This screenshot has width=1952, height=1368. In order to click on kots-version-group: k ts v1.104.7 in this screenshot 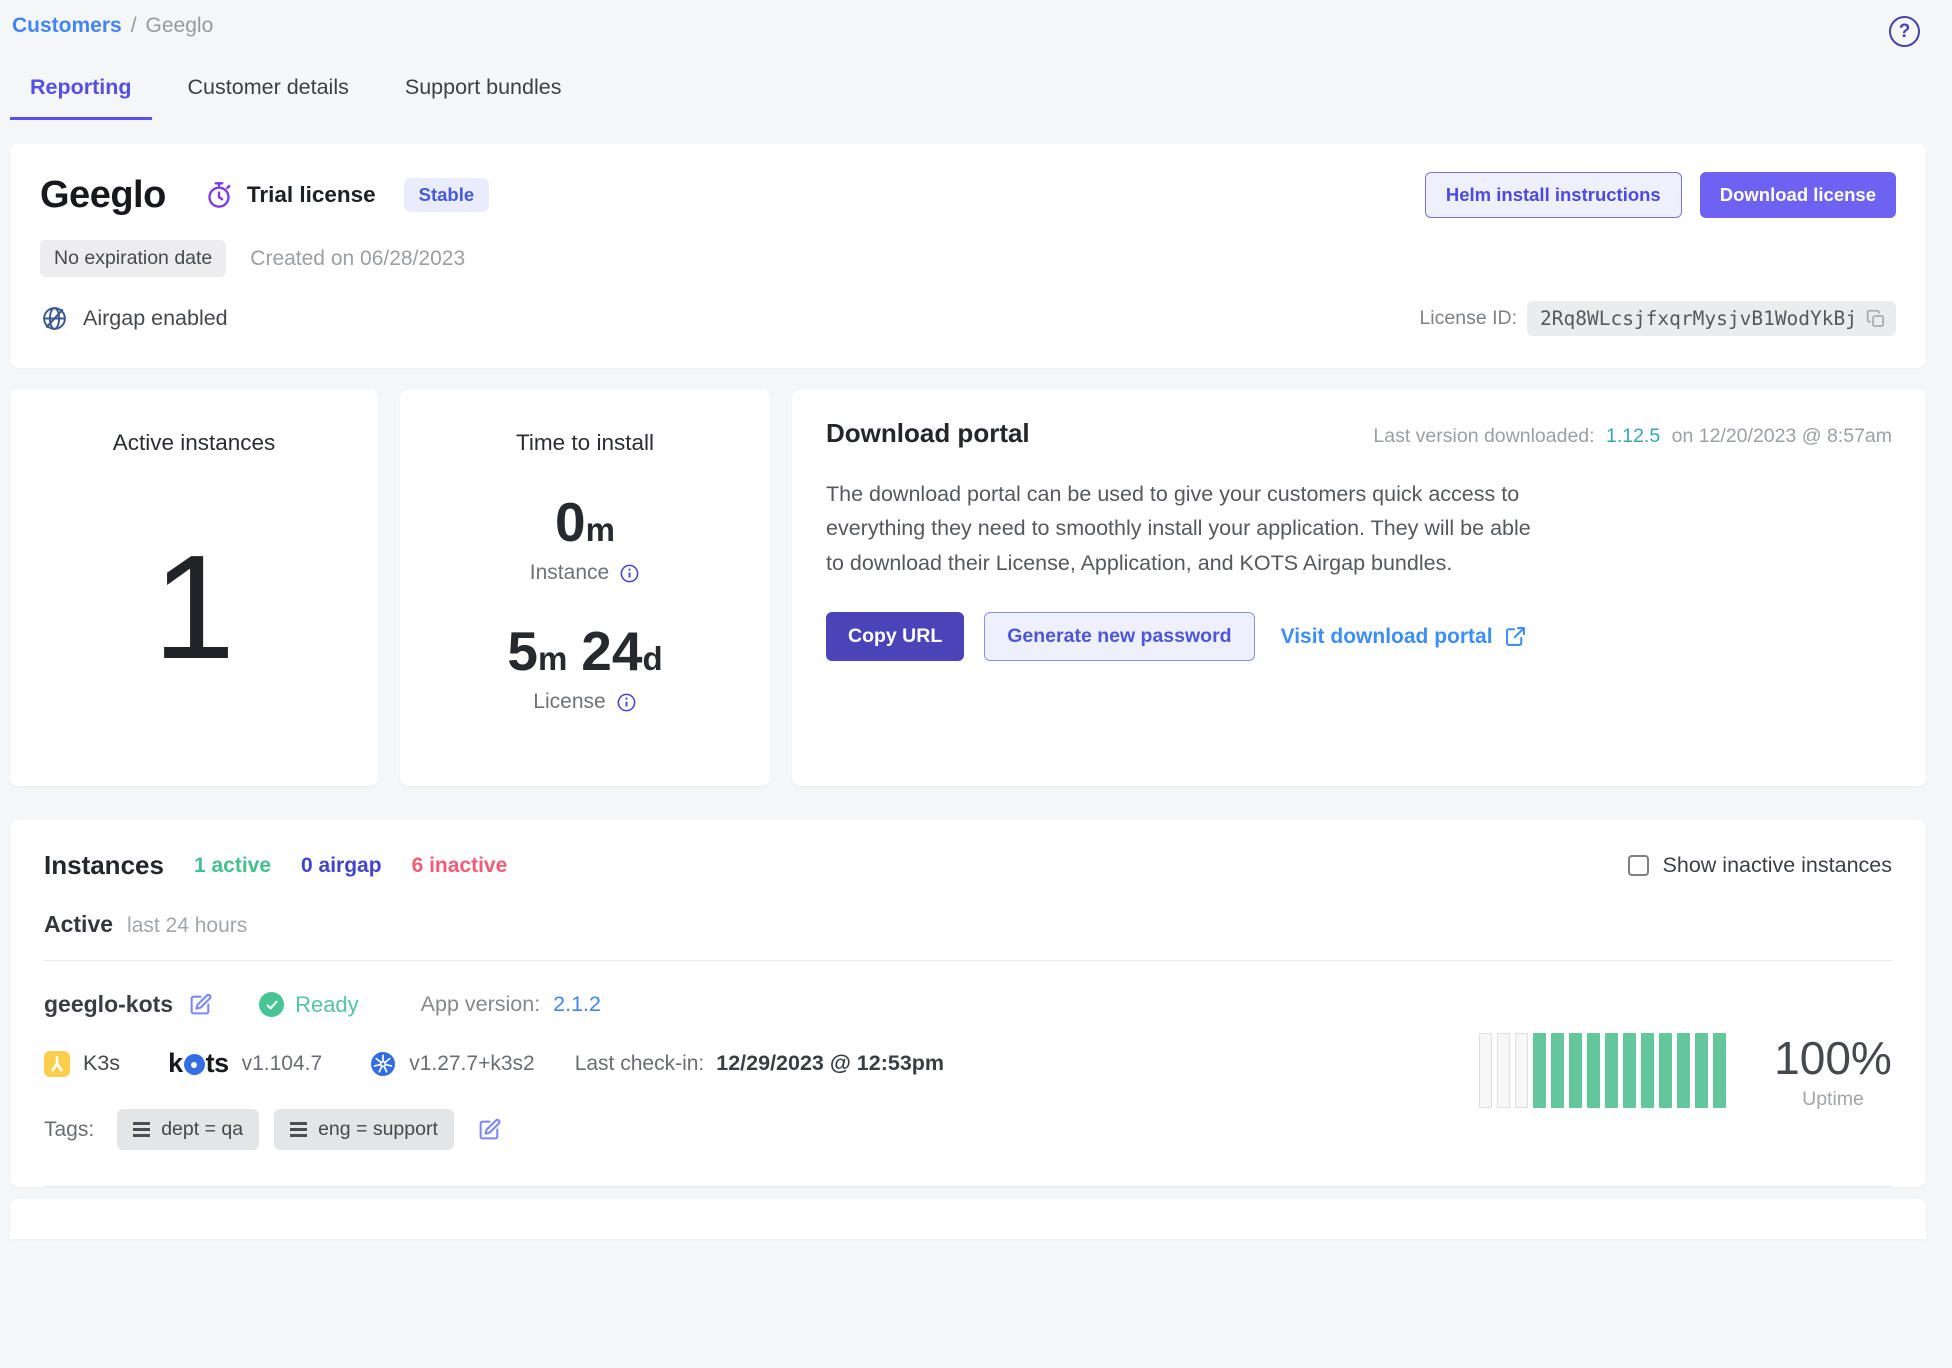, I will do `click(245, 1063)`.